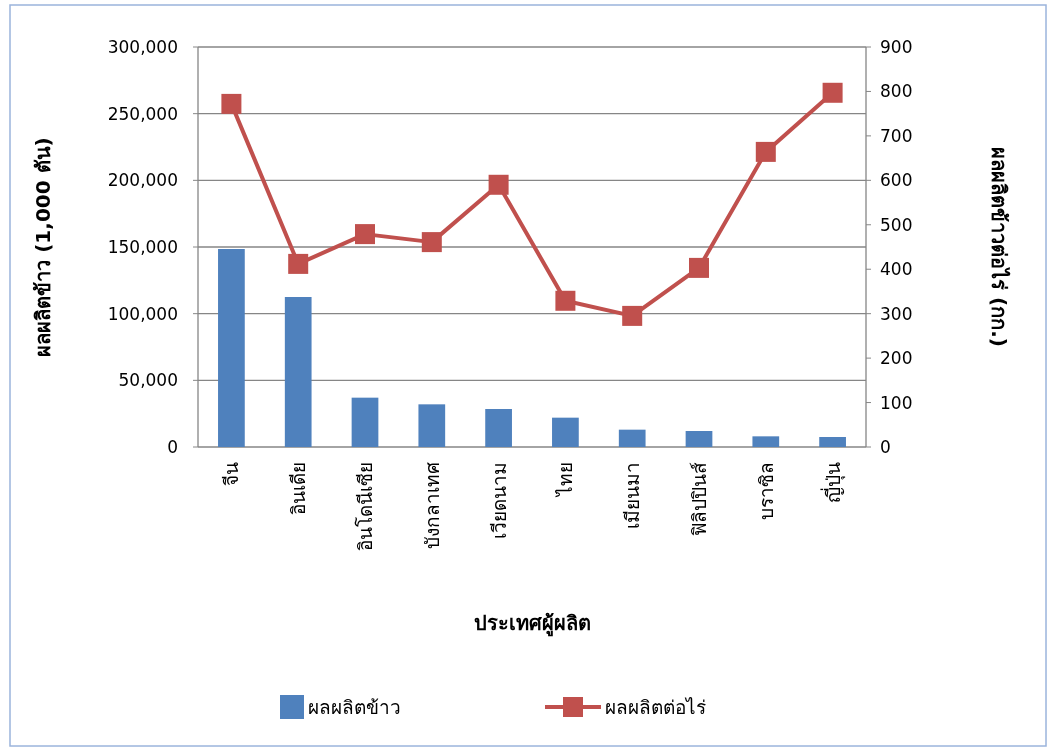 The image size is (1052, 749). I want to click on x-tick-label: ไทย, so click(565, 480).